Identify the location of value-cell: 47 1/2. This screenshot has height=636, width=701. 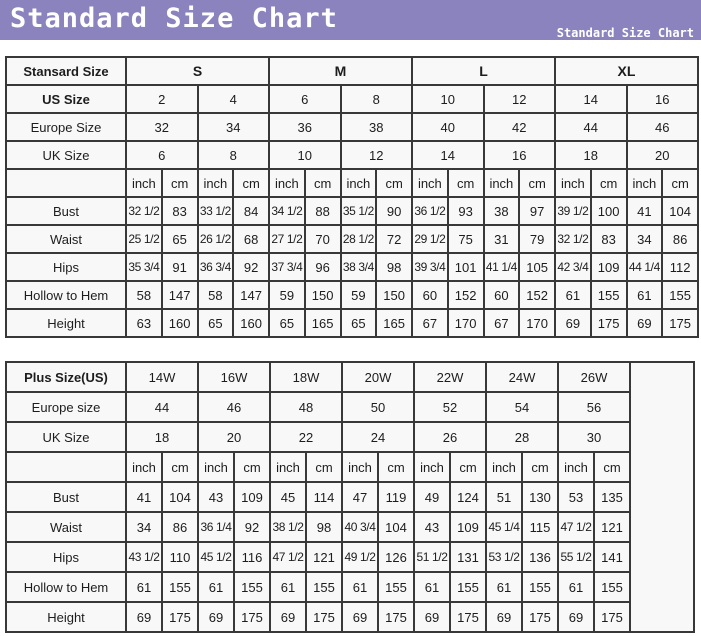
(288, 557).